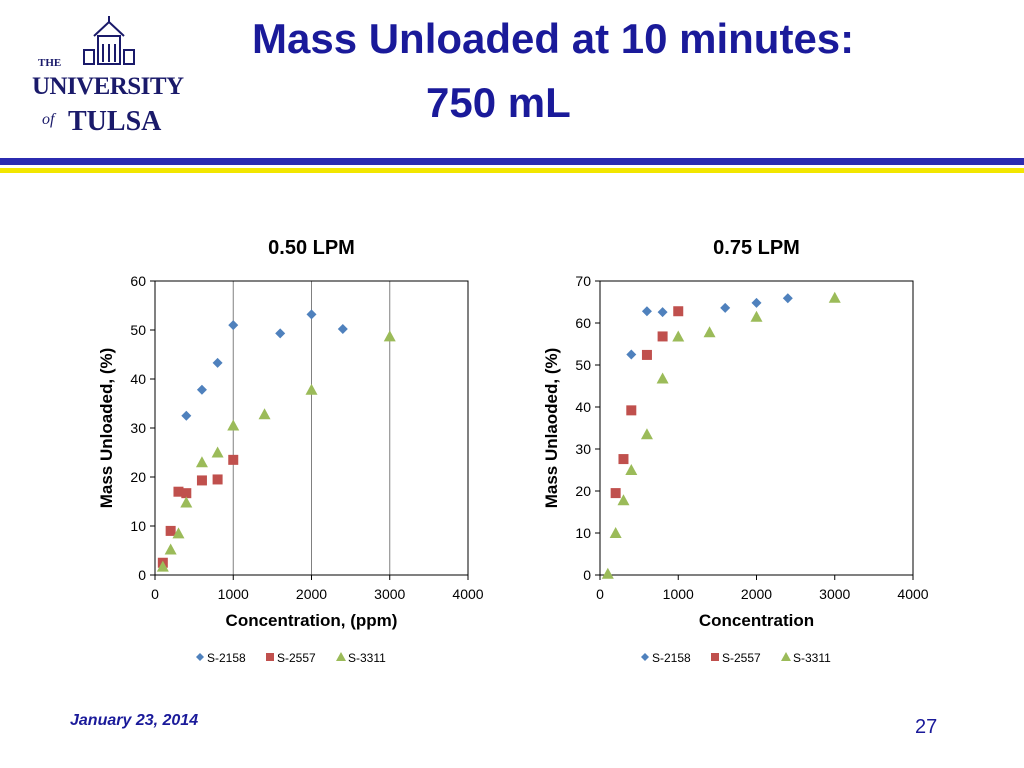 This screenshot has width=1024, height=768. I want to click on chart-1-ytick-label: 0, so click(587, 575).